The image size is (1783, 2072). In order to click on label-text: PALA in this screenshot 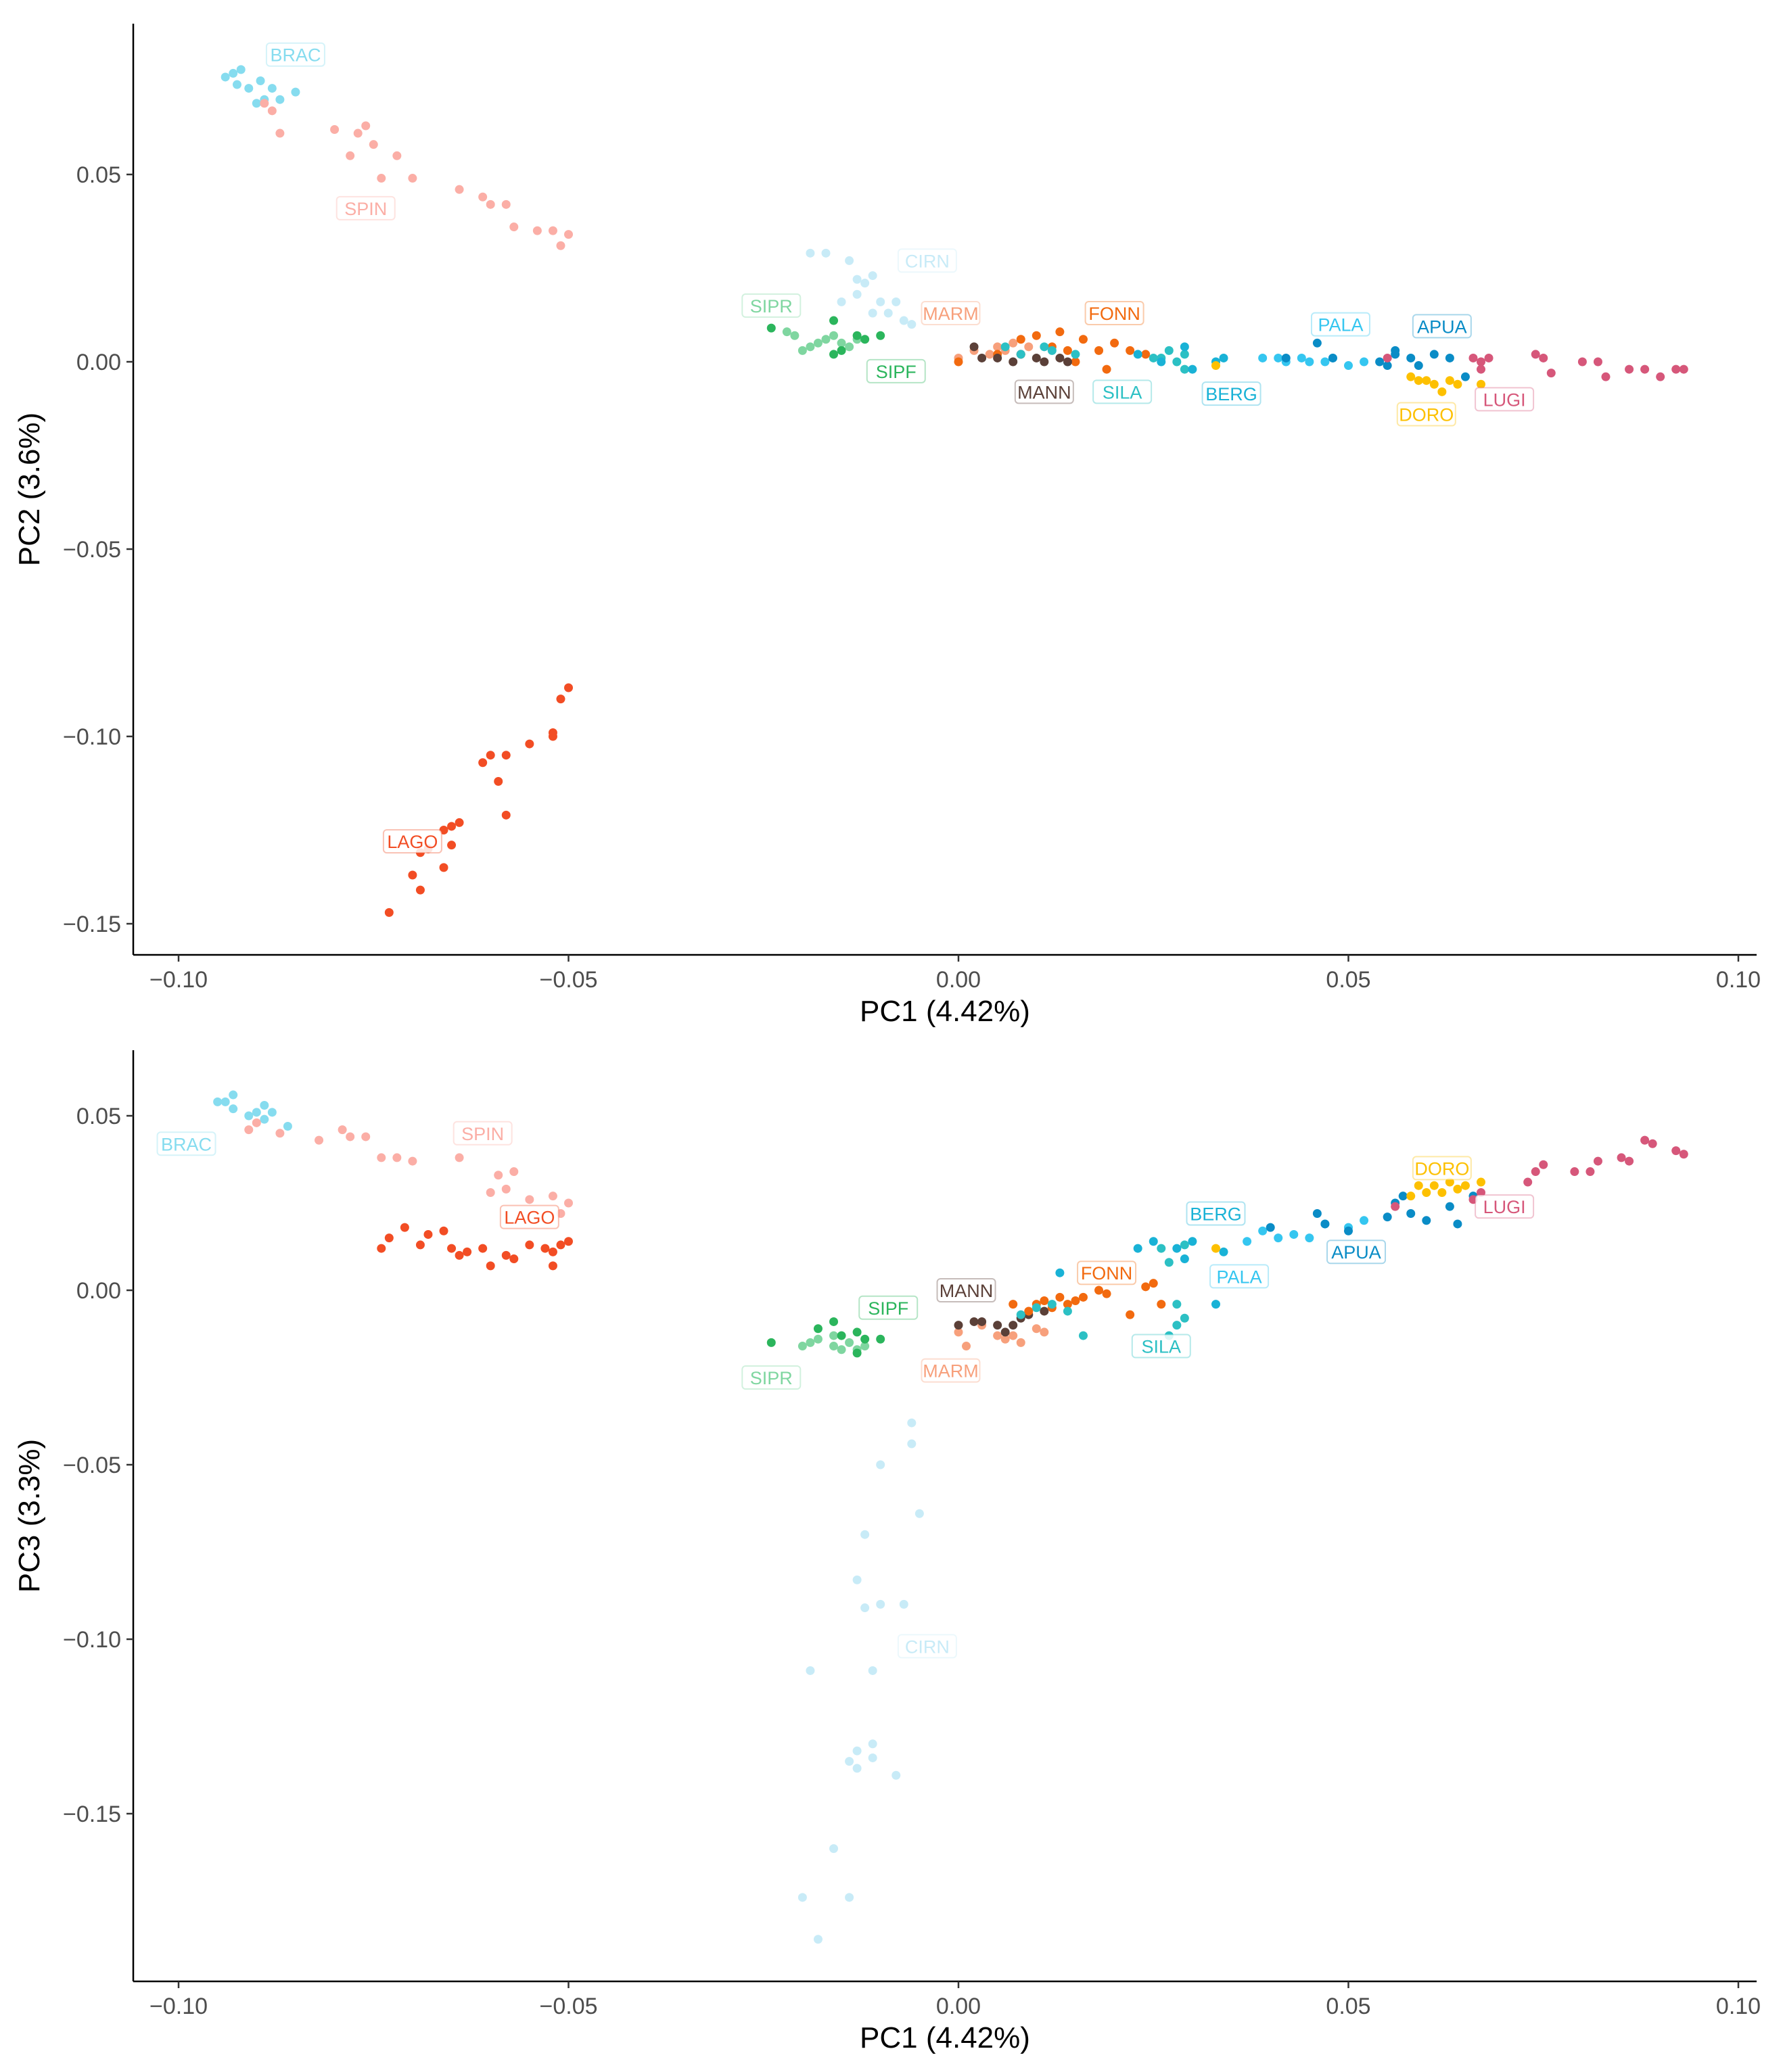, I will do `click(1239, 1277)`.